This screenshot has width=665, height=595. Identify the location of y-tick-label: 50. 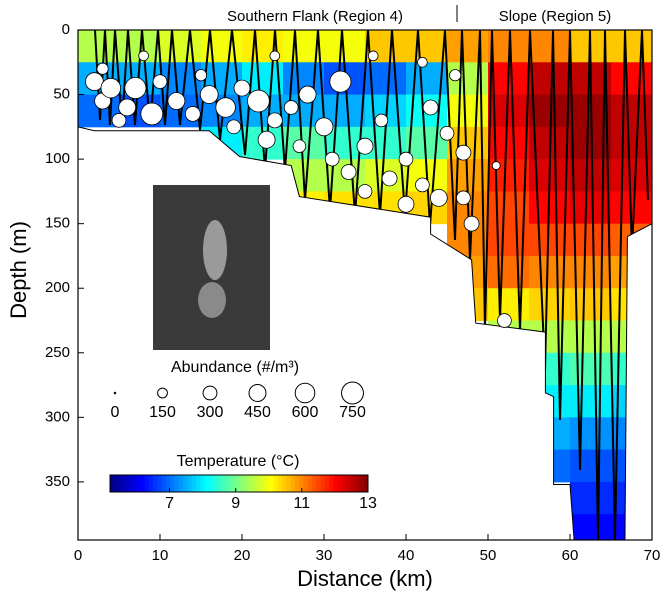
(61, 94).